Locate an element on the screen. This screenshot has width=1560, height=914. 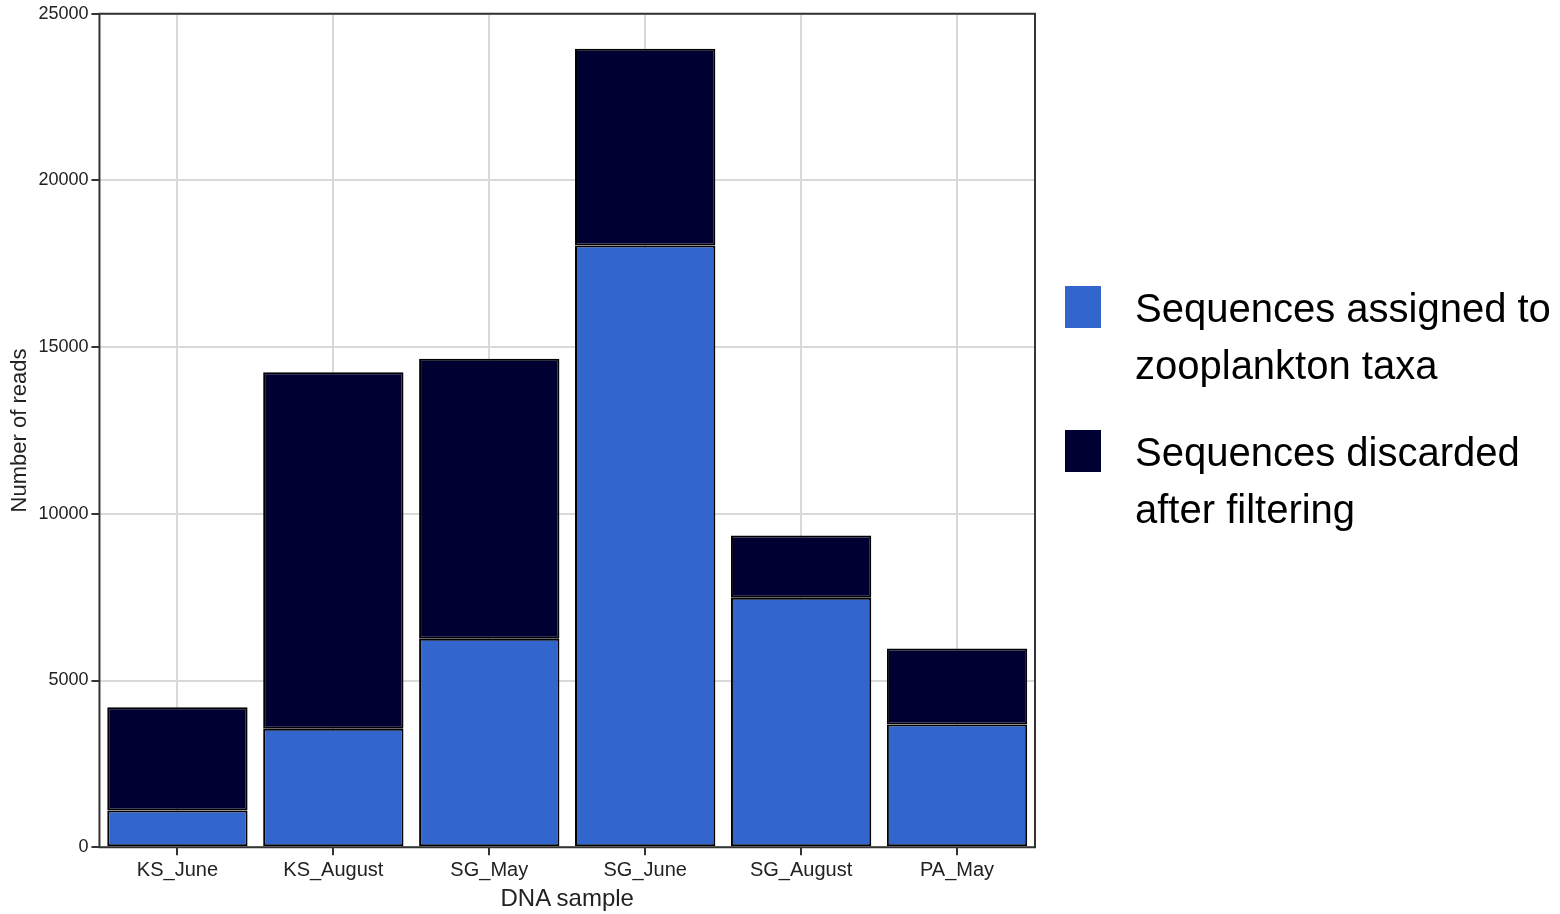
legend-label: Sequences assigned to zooplankton taxa is located at coordinates (1343, 337).